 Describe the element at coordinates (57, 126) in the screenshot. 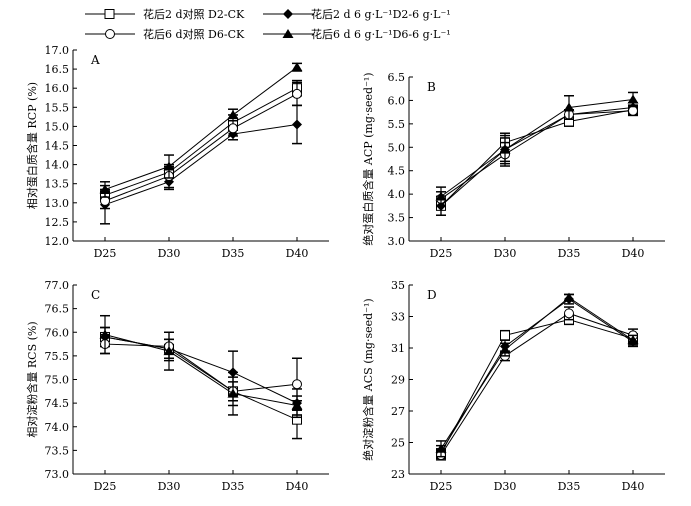

I see `y-tick-label: 15.0` at that location.